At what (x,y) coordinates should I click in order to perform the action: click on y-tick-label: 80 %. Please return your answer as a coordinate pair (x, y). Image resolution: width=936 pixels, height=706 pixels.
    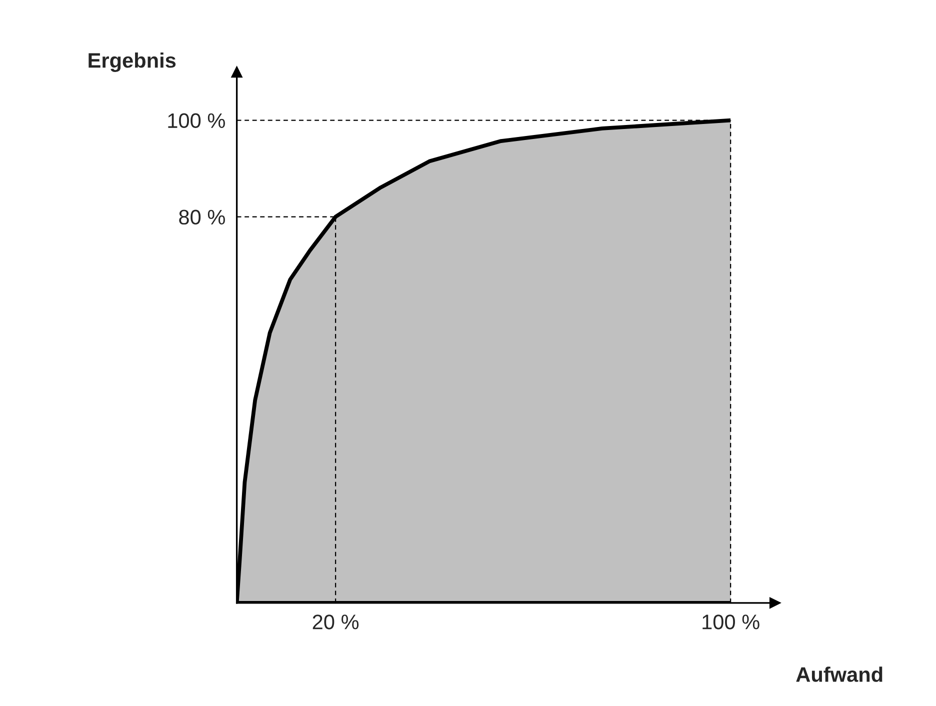
    Looking at the image, I should click on (202, 217).